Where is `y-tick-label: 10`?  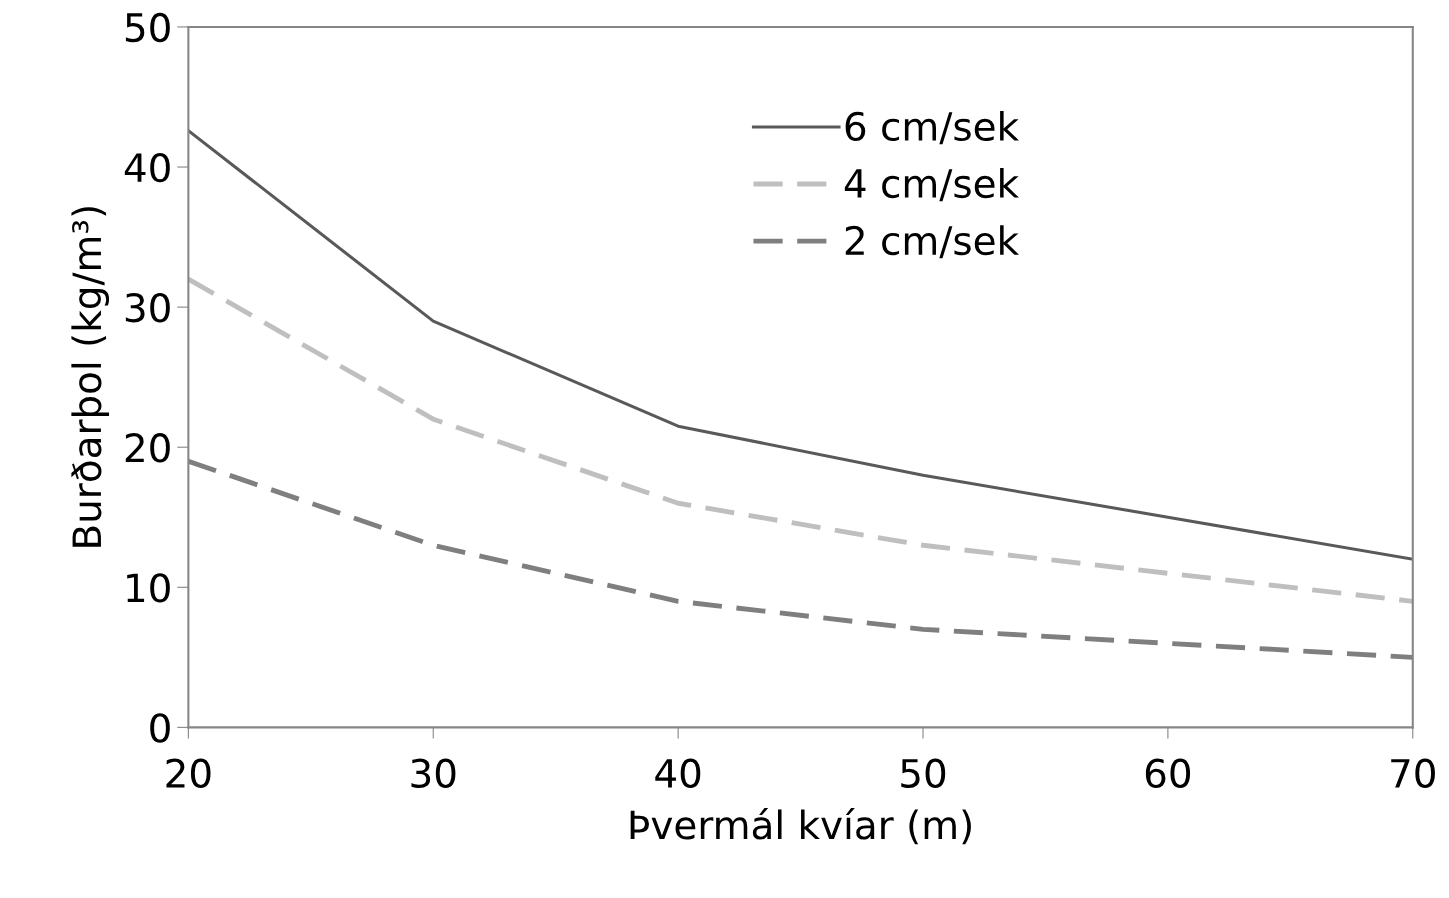 y-tick-label: 10 is located at coordinates (148, 588).